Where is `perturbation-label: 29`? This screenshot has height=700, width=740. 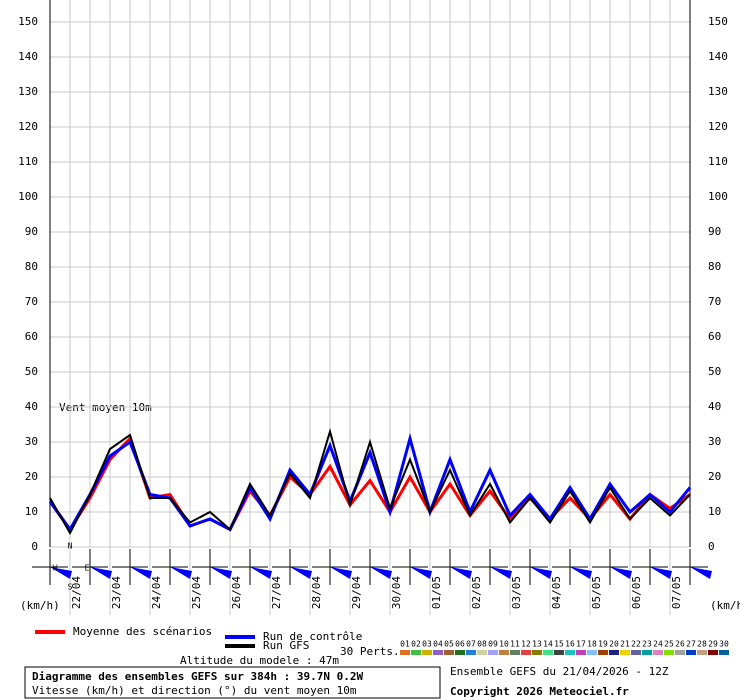
perturbation-label: 29 is located at coordinates (713, 644).